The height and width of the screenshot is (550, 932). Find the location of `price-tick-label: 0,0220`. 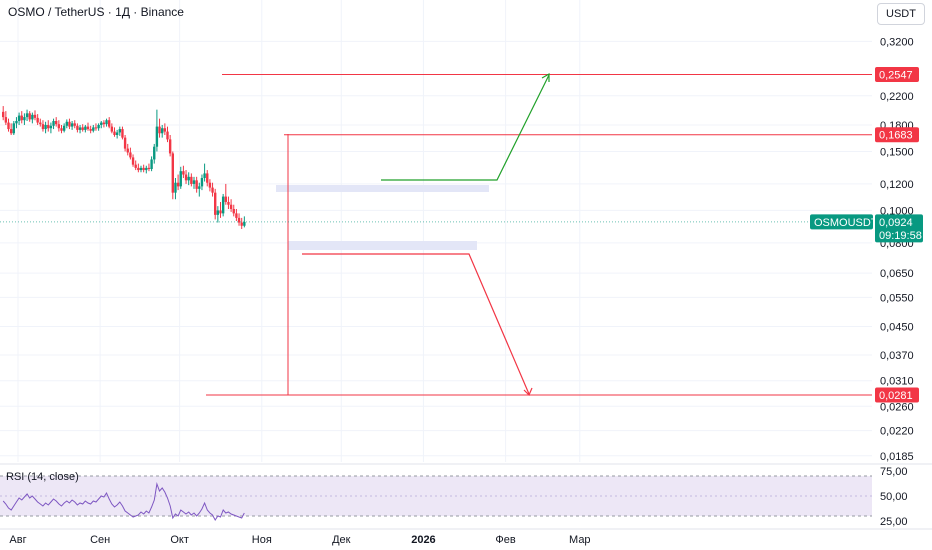

price-tick-label: 0,0220 is located at coordinates (897, 432).